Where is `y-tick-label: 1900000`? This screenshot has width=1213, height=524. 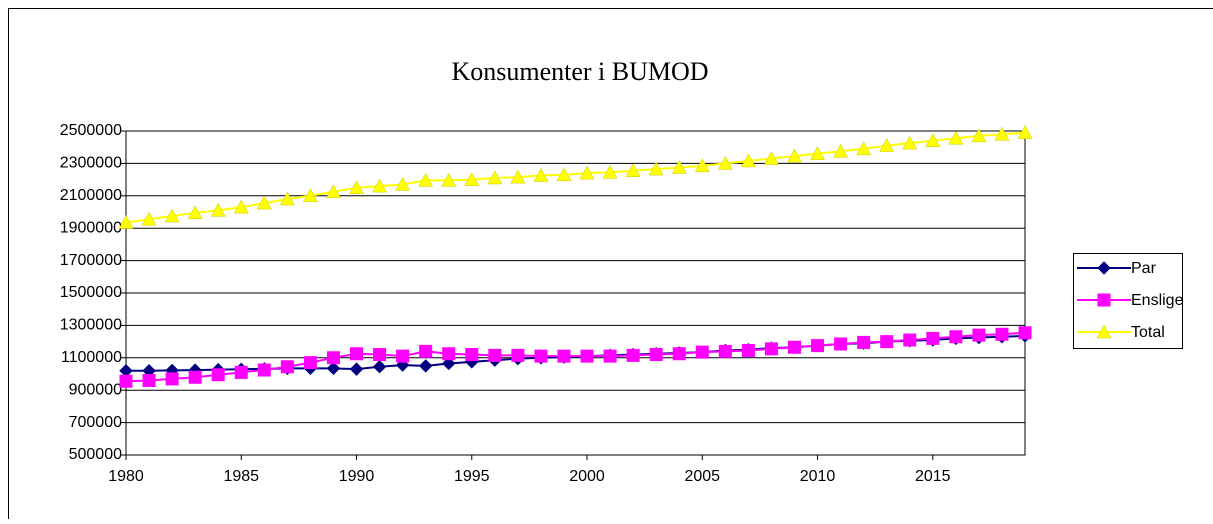
y-tick-label: 1900000 is located at coordinates (91, 227).